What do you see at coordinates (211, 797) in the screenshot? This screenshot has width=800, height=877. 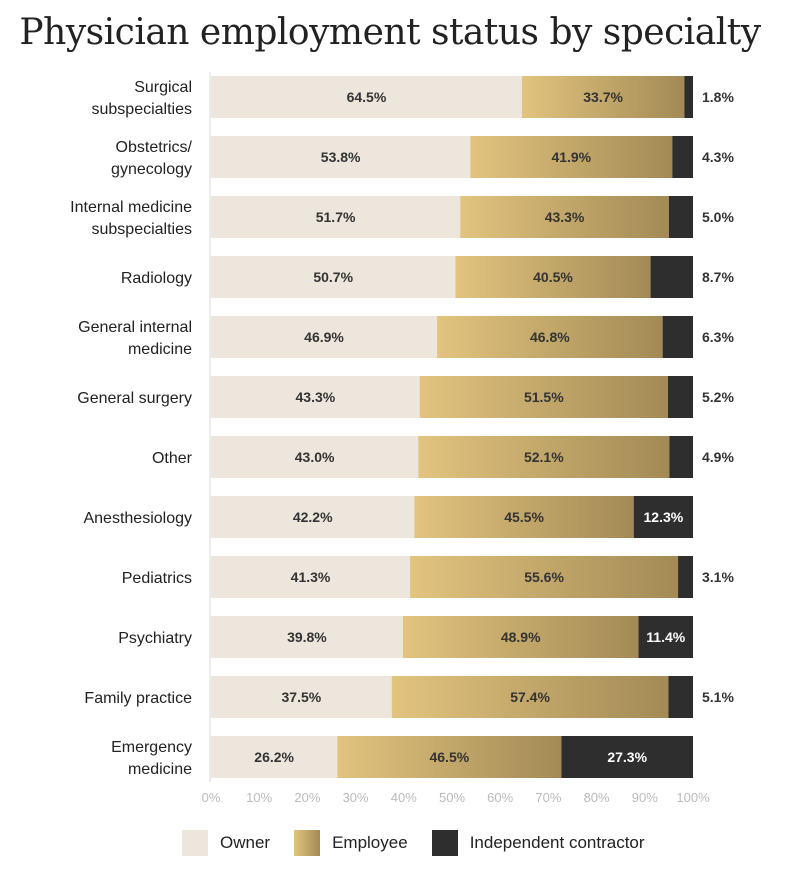 I see `x-tick-label: 0%` at bounding box center [211, 797].